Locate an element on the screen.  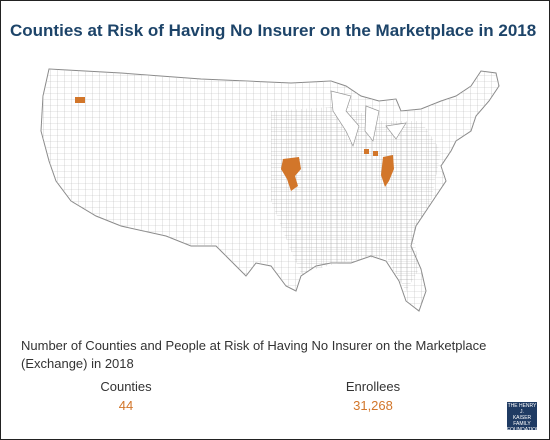
logo-text: KAISER is located at coordinates (522, 418).